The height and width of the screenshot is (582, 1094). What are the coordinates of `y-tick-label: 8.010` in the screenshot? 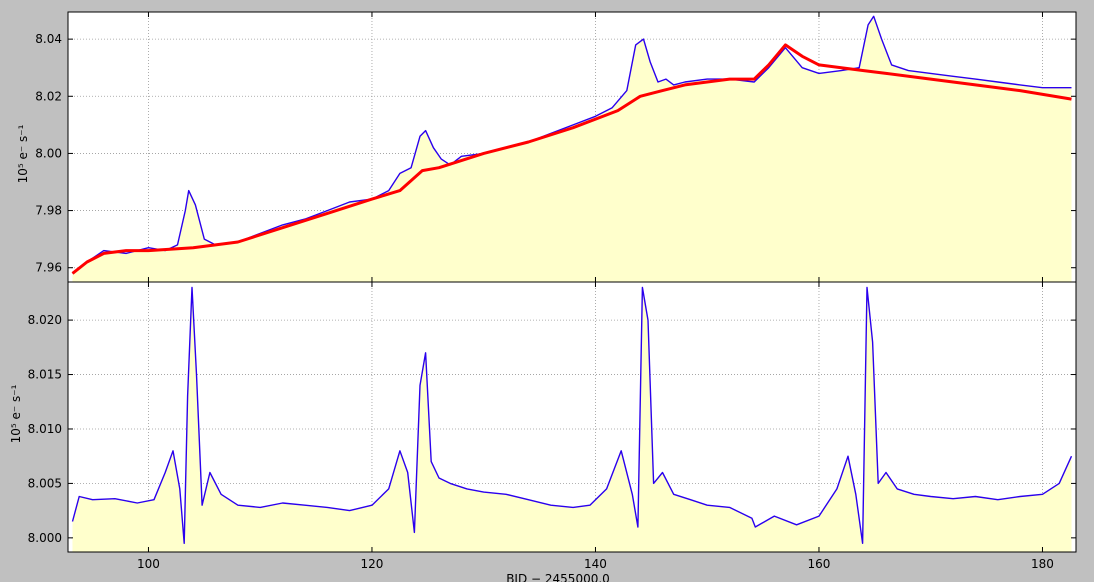 It's located at (45, 429).